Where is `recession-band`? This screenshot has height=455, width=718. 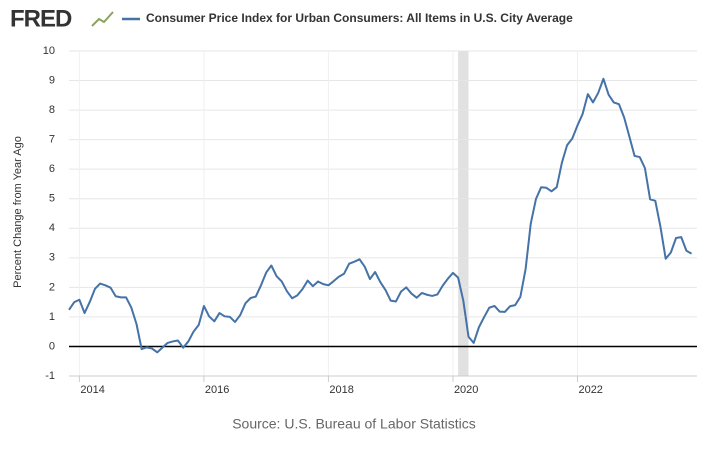 recession-band is located at coordinates (463, 213).